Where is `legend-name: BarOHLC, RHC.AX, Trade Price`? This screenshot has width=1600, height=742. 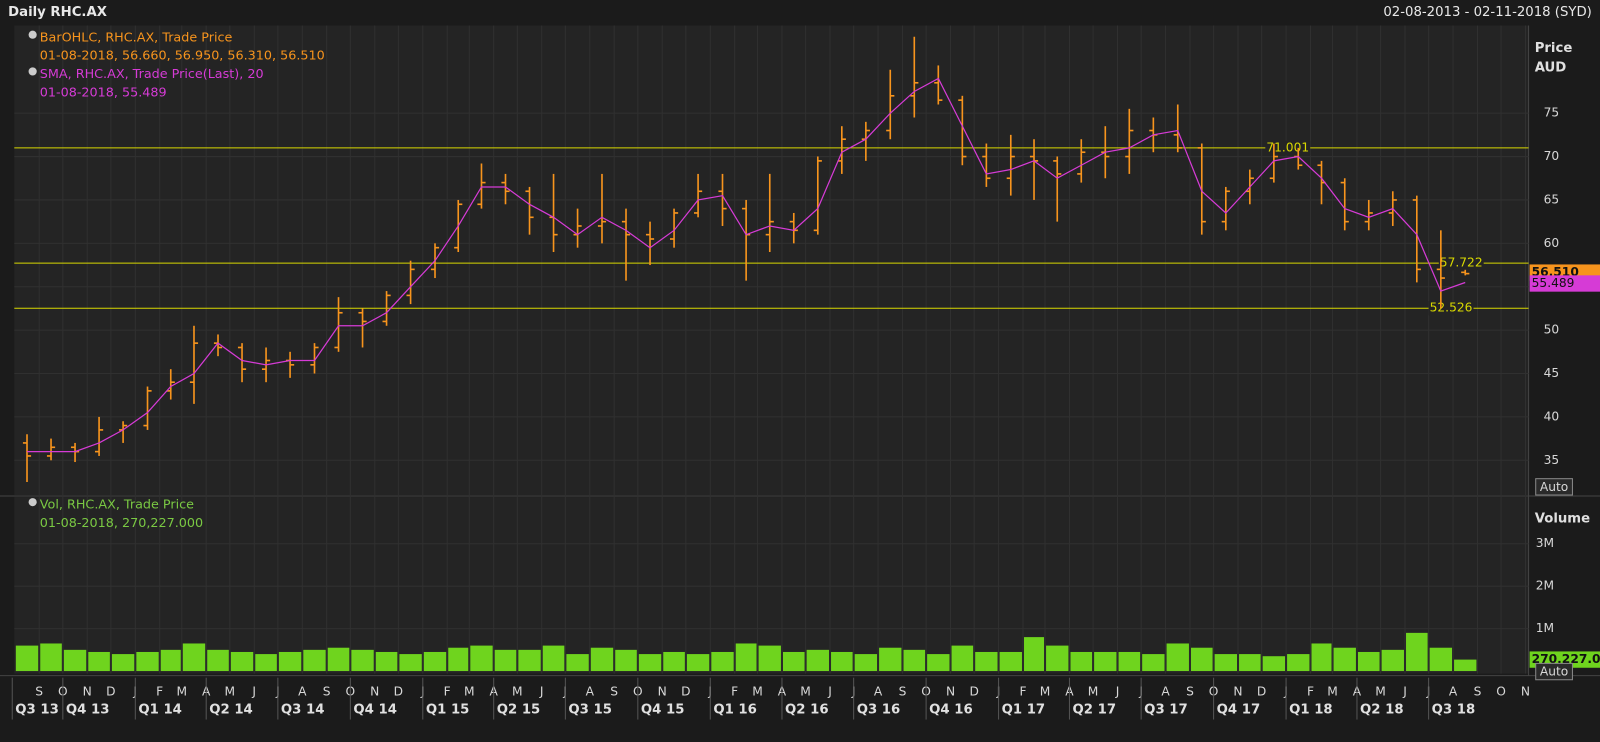
legend-name: BarOHLC, RHC.AX, Trade Price is located at coordinates (136, 37).